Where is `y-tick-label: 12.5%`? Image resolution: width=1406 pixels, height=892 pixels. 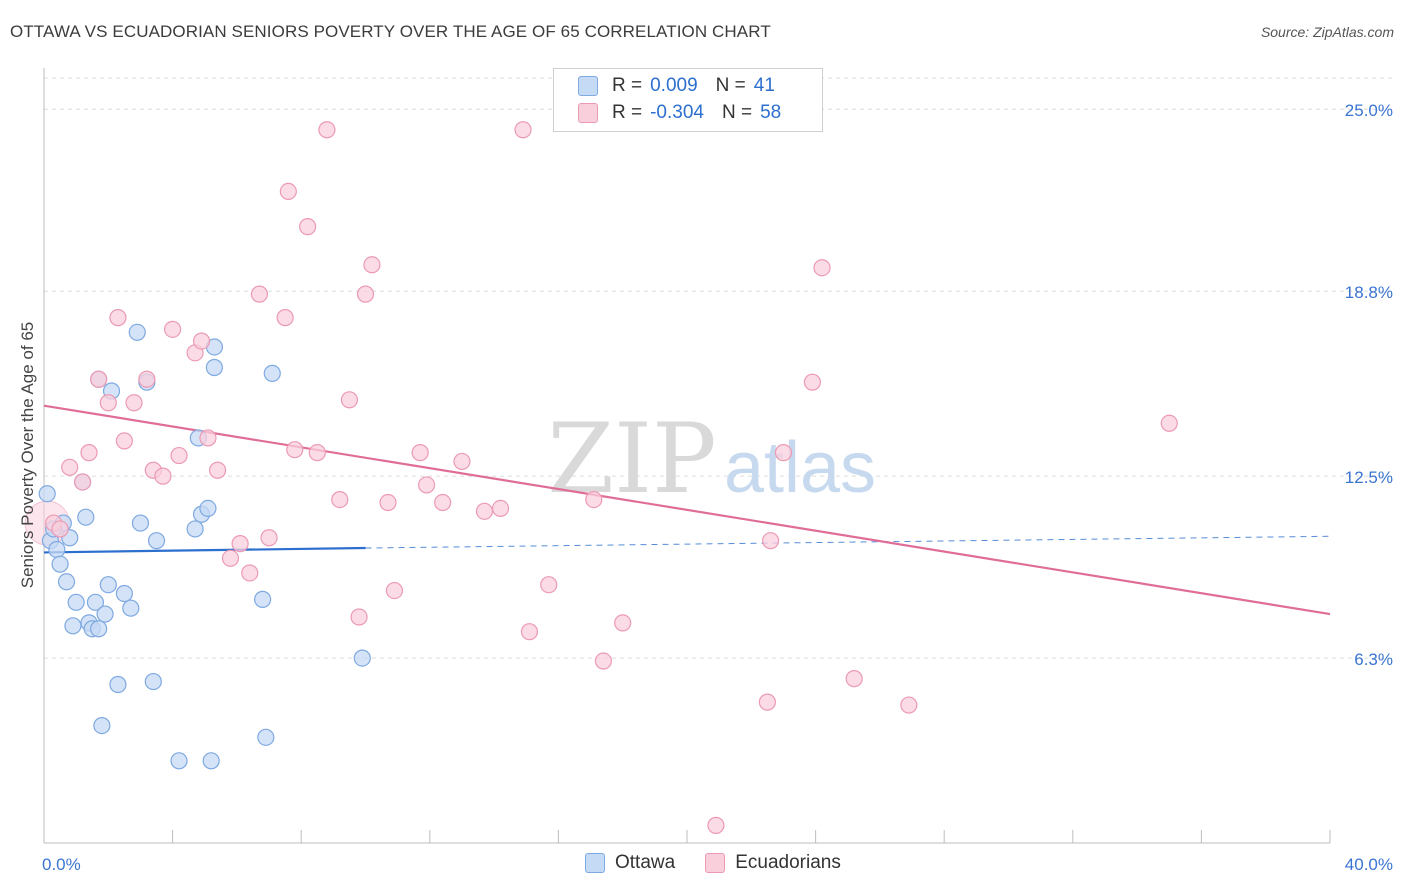 y-tick-label: 12.5% is located at coordinates (1369, 477).